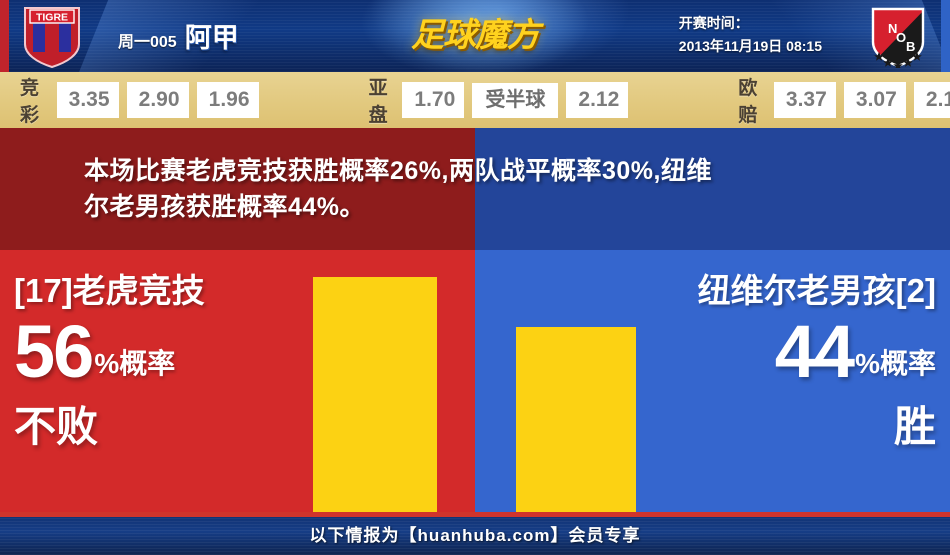 This screenshot has width=950, height=555. What do you see at coordinates (56, 426) in the screenshot?
I see `home-outcome: 不败` at bounding box center [56, 426].